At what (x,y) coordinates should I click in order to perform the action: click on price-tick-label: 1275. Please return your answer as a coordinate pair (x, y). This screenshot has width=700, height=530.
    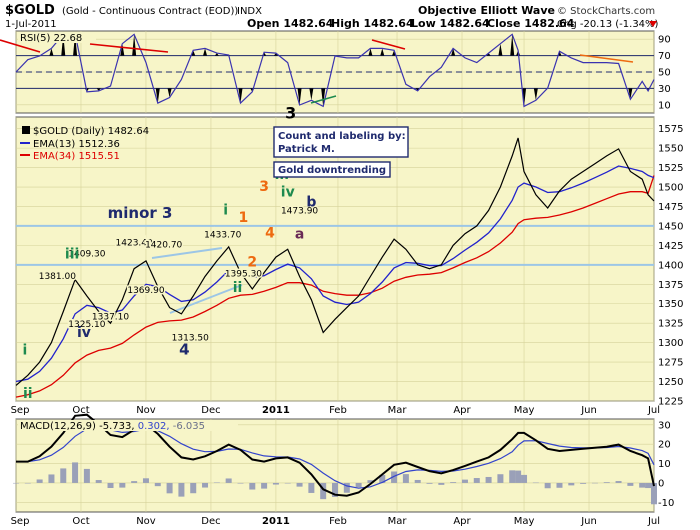
    Looking at the image, I should click on (670, 363).